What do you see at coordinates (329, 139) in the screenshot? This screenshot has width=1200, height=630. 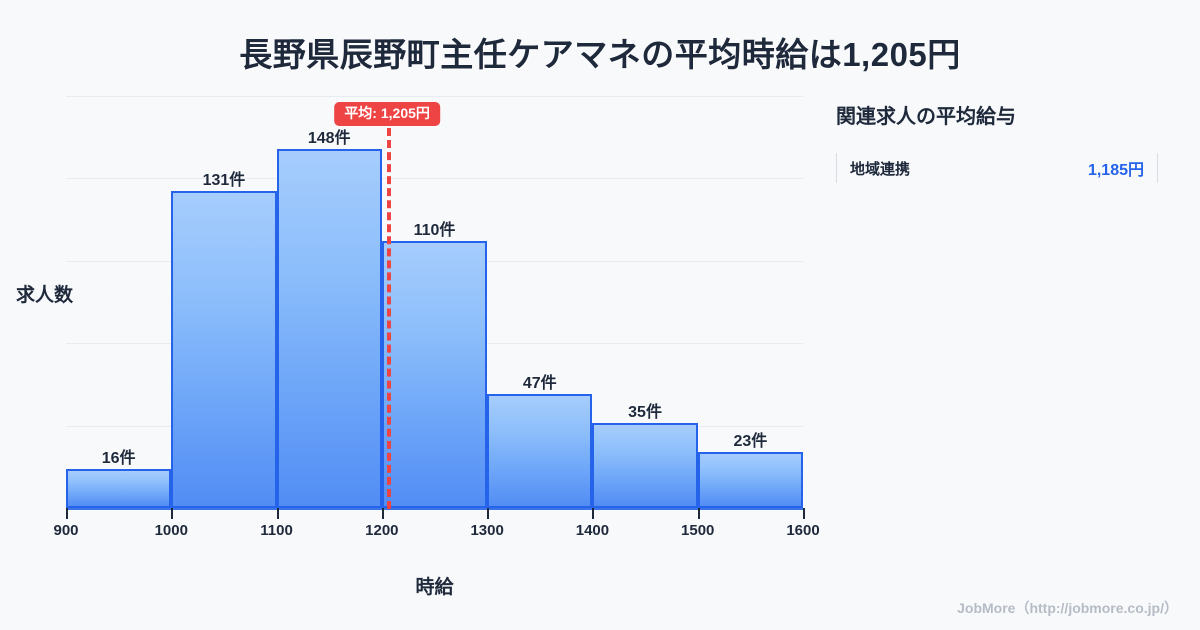 I see `bar-value-label: 148件` at bounding box center [329, 139].